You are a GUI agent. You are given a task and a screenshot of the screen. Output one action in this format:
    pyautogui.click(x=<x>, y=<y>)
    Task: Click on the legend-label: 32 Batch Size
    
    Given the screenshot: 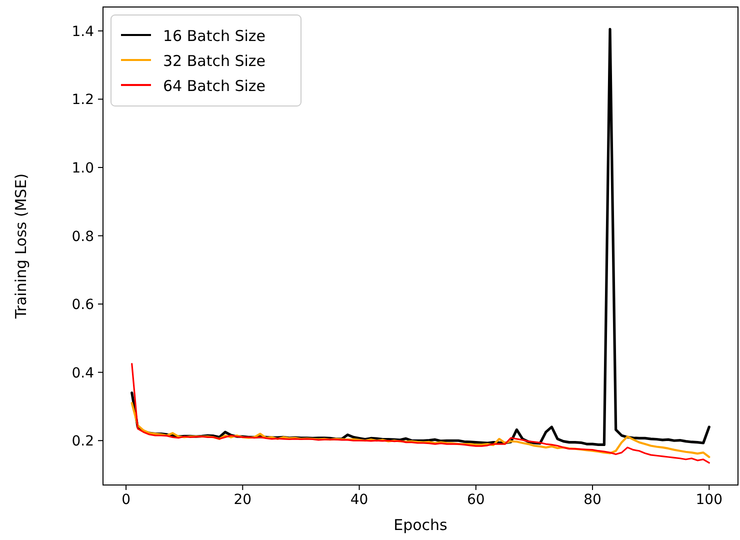 What is the action you would take?
    pyautogui.click(x=214, y=61)
    